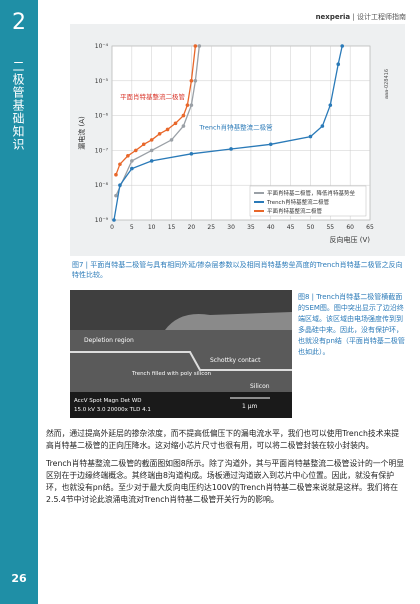  I want to click on header: nexperia | 设计工程师指南, so click(361, 17).